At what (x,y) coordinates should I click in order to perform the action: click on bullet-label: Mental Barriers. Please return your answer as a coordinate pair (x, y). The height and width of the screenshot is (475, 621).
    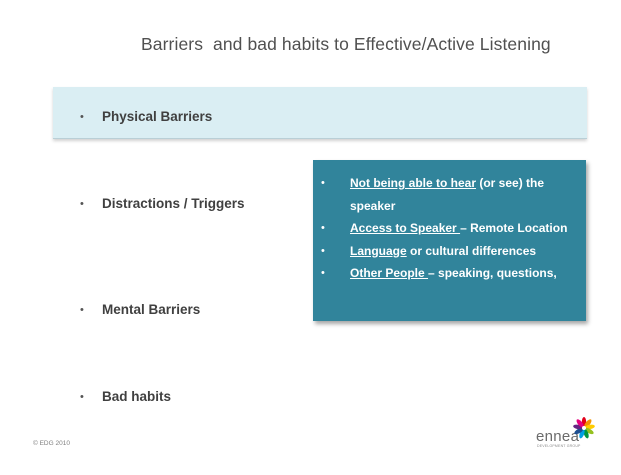
    Looking at the image, I should click on (151, 309).